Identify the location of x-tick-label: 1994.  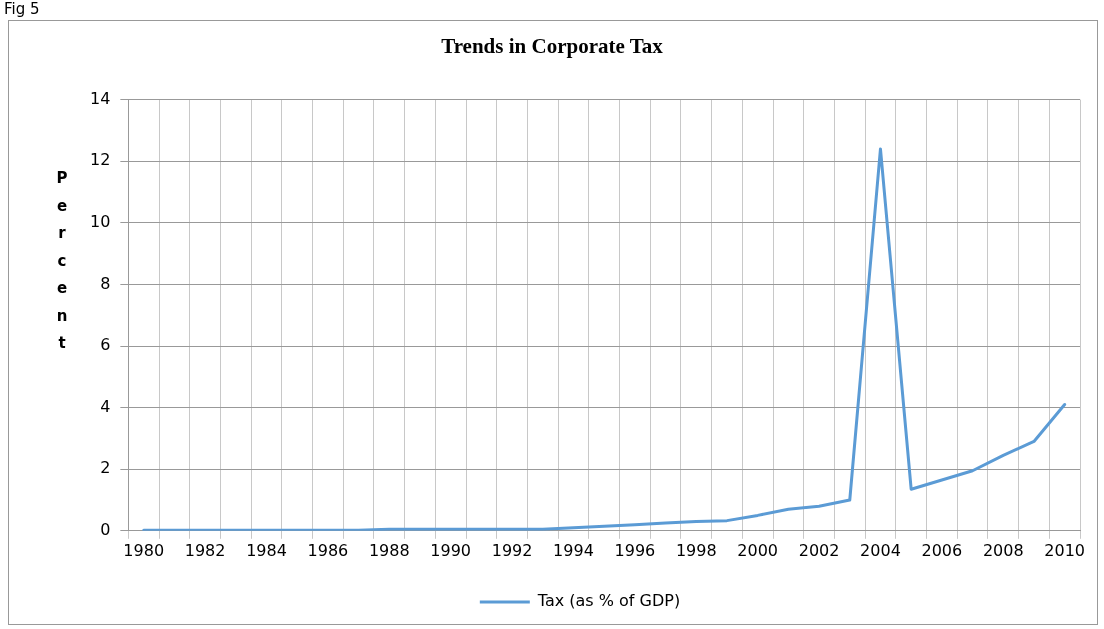
(573, 550).